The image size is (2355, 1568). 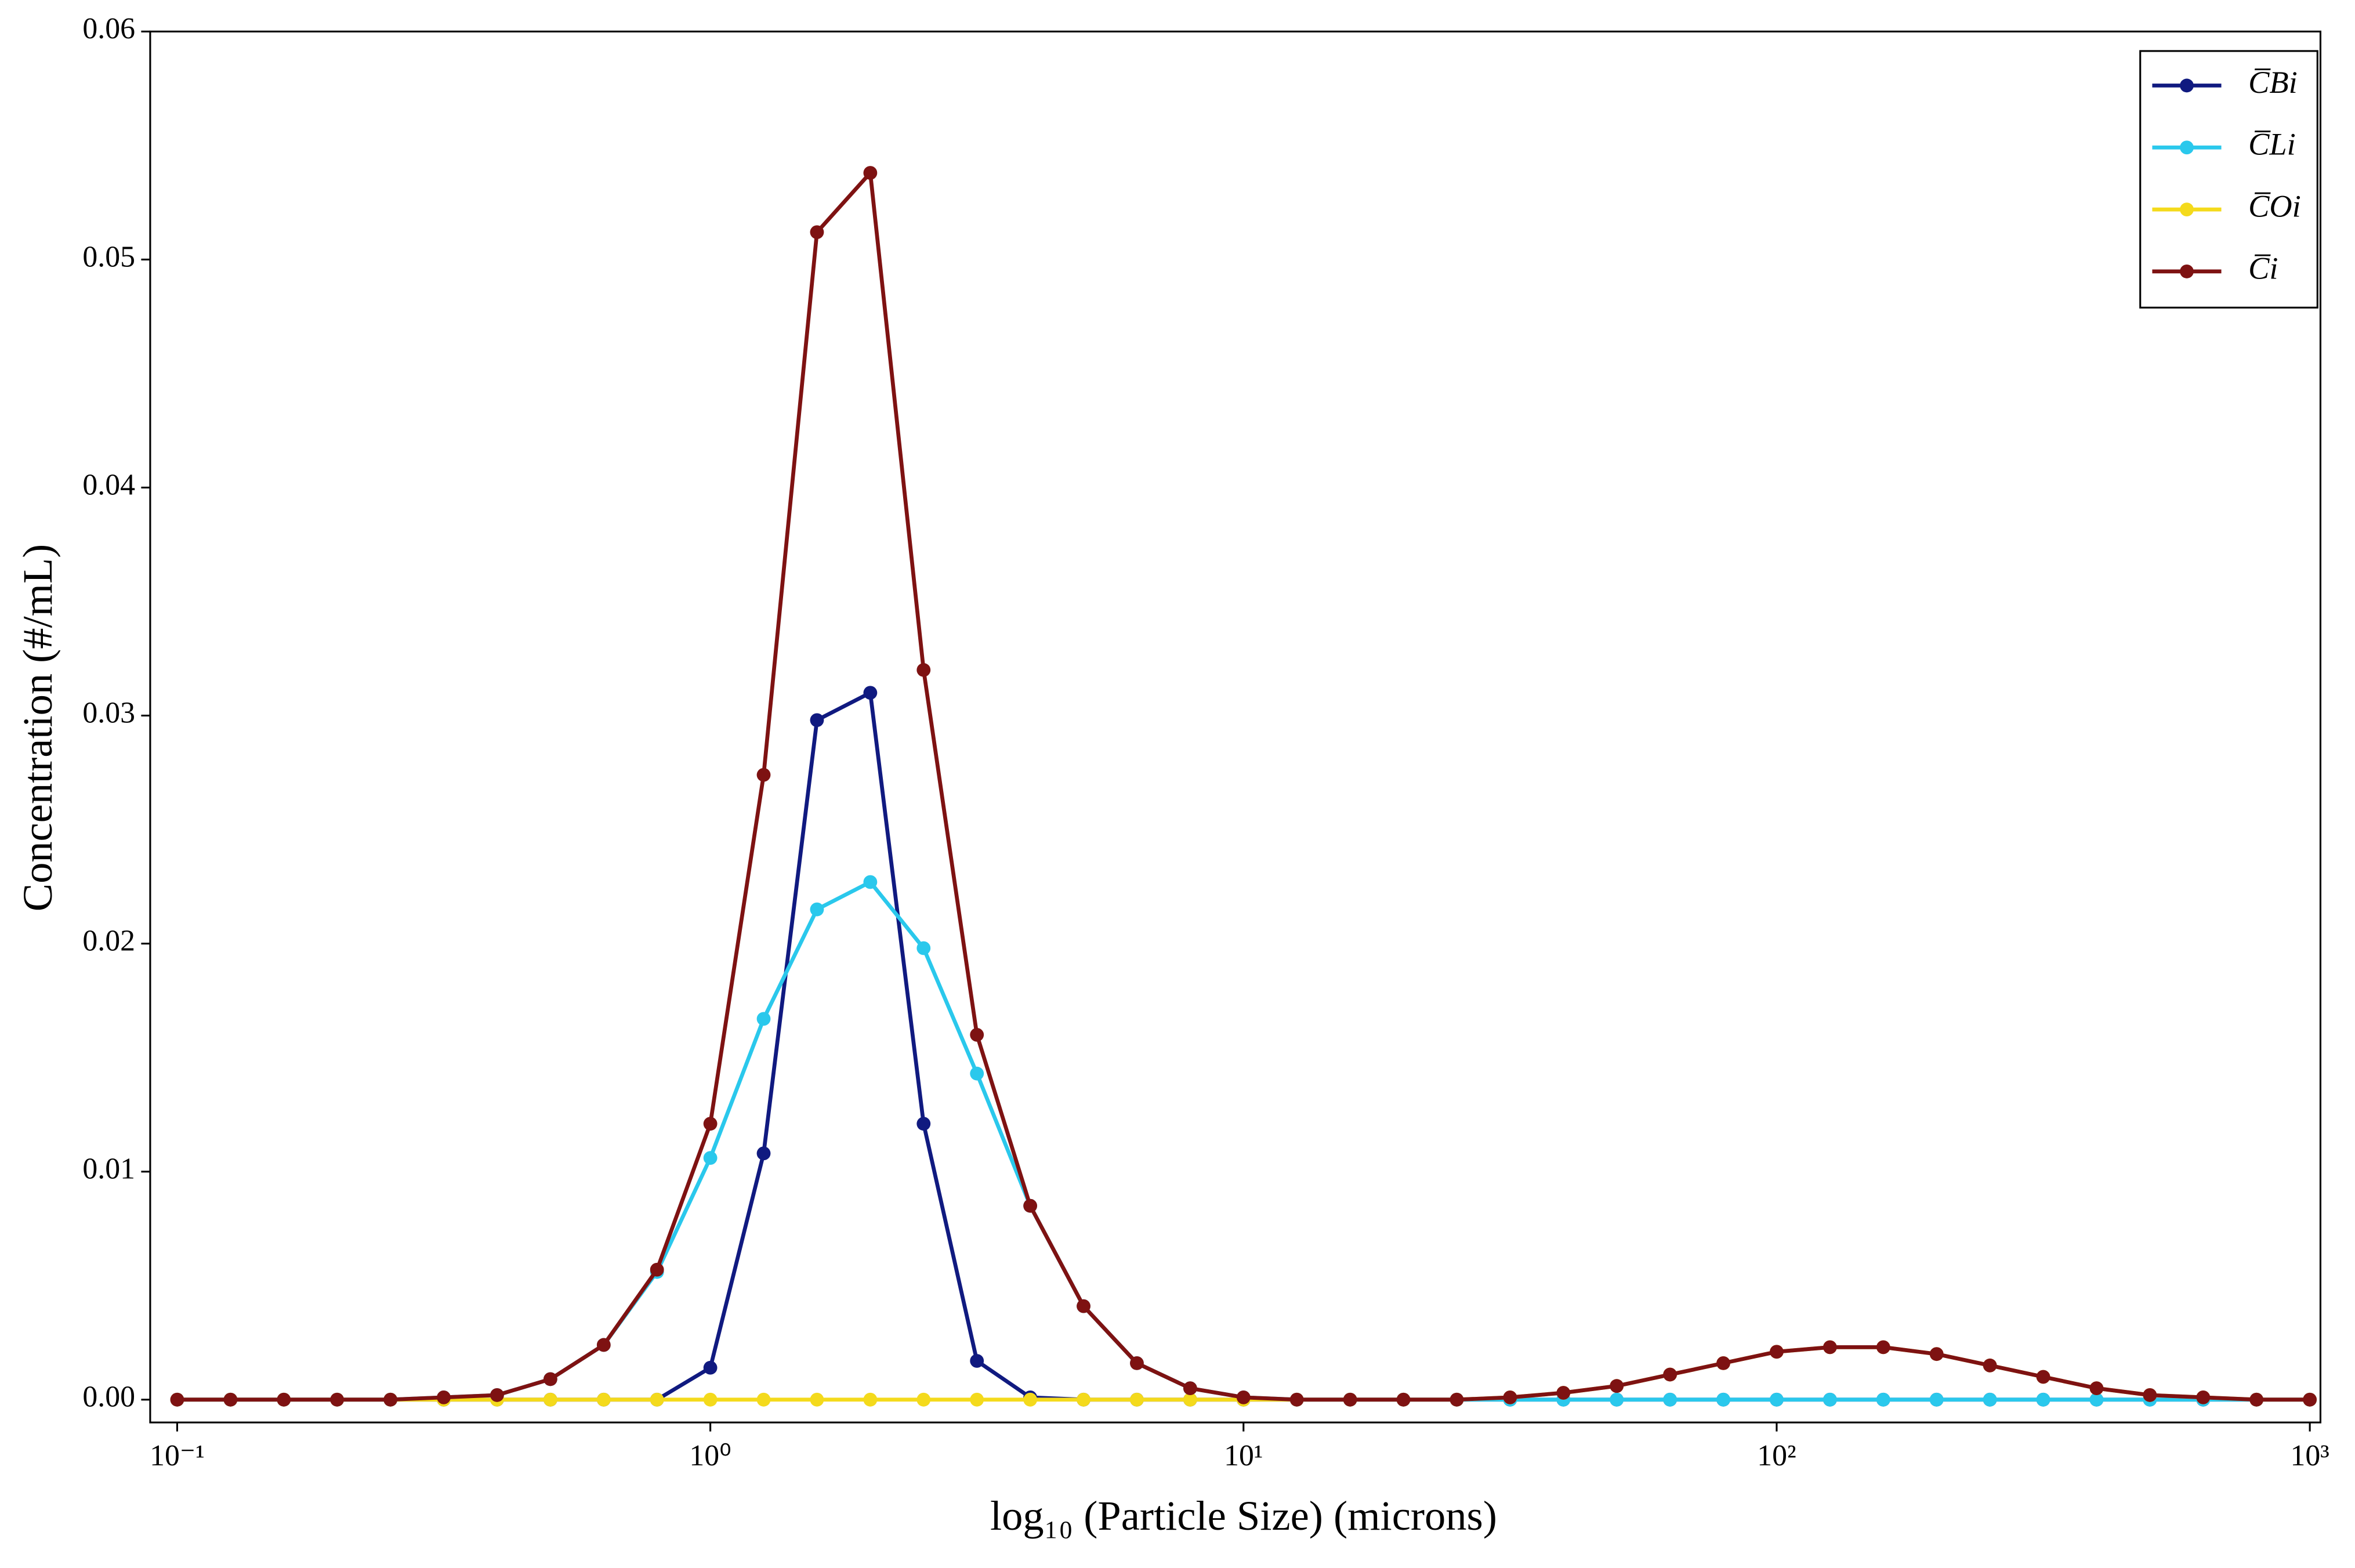 I want to click on y-tick-label: 0.01, so click(x=109, y=1169).